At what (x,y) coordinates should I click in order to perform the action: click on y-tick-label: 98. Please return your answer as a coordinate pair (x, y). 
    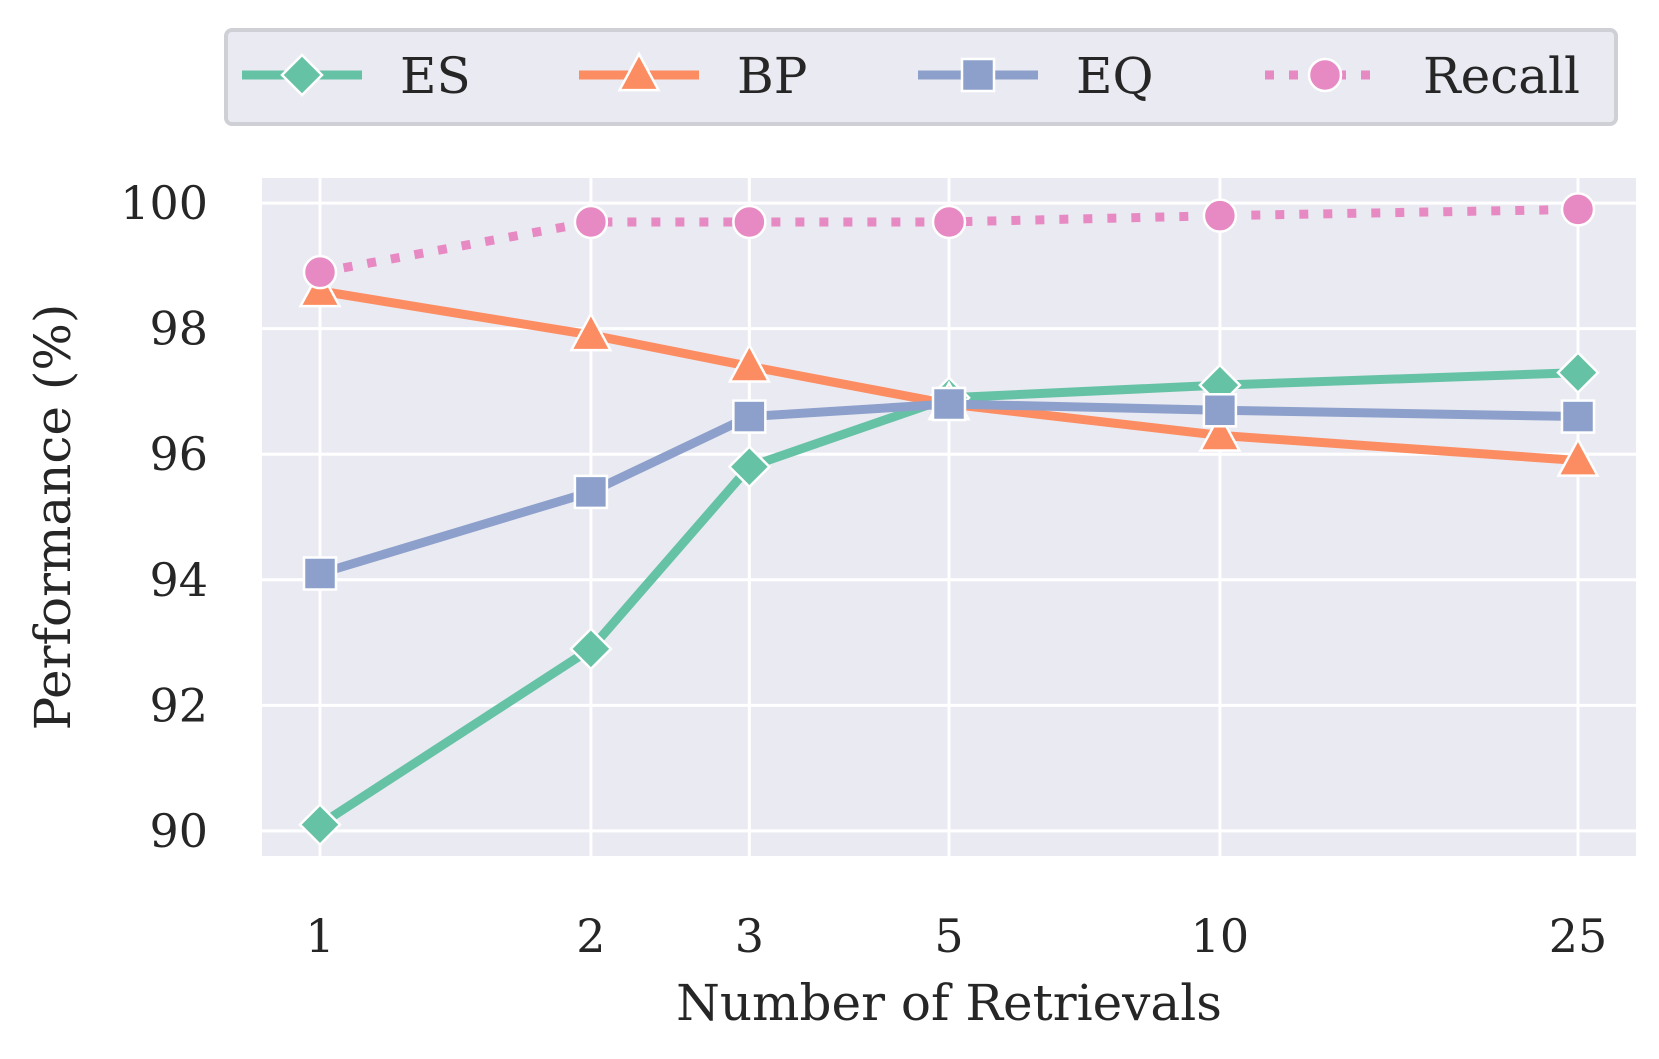
    Looking at the image, I should click on (178, 329).